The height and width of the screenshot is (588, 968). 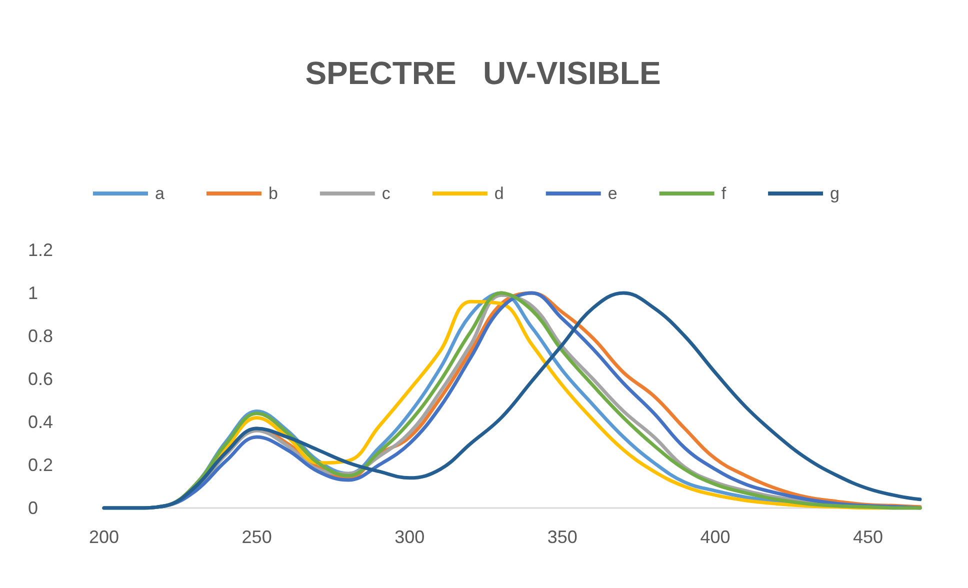 I want to click on x-tick-label: 300, so click(x=409, y=537).